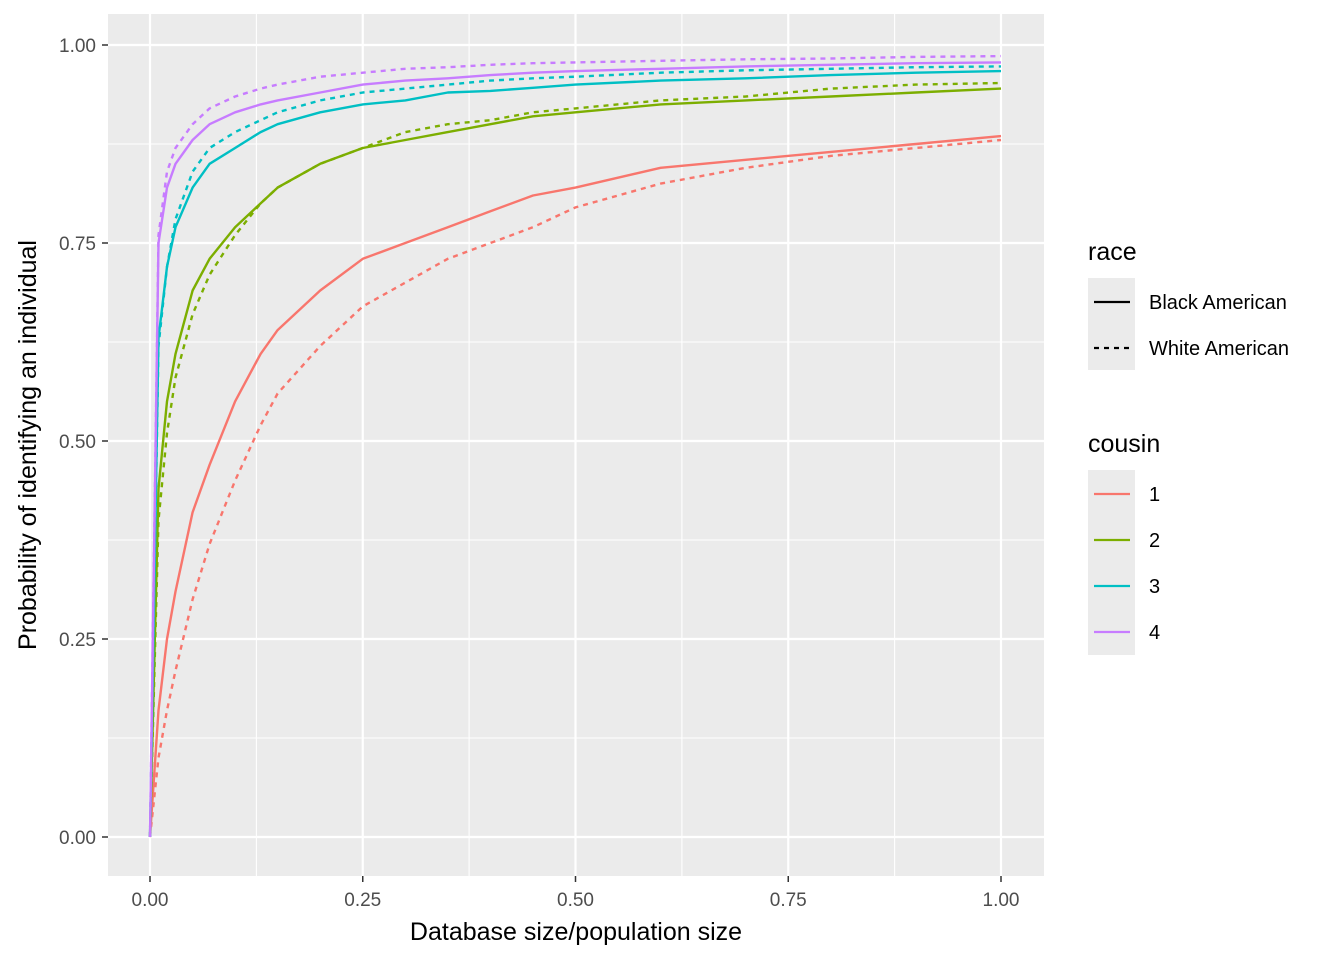 Image resolution: width=1344 pixels, height=960 pixels. I want to click on y-tick-label: 0.50, so click(77, 442).